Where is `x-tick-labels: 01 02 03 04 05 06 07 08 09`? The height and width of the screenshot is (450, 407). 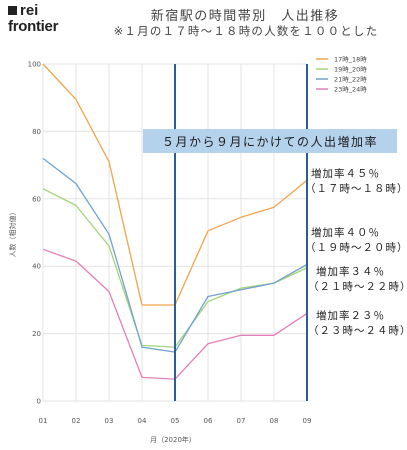 x-tick-labels: 01 02 03 04 05 06 07 08 09 is located at coordinates (175, 421).